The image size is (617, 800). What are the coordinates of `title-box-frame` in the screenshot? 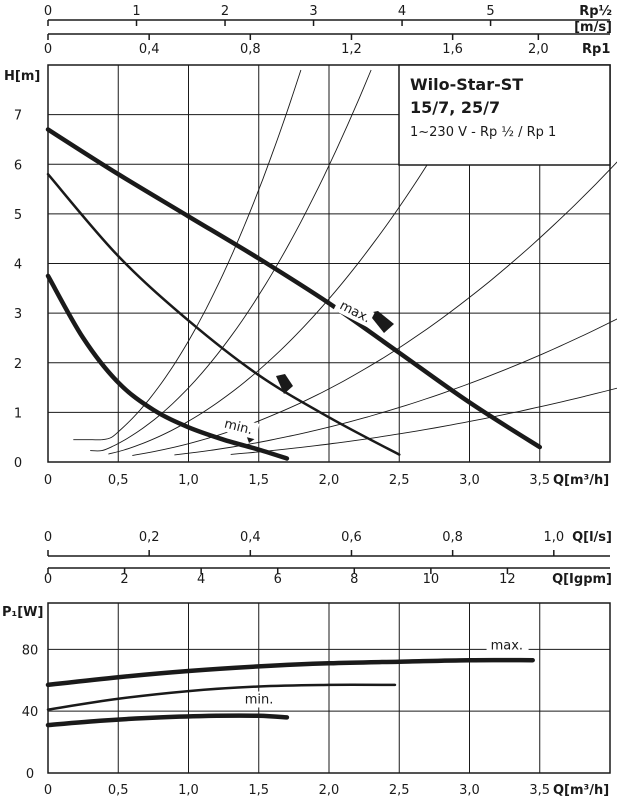 It's located at (504, 115).